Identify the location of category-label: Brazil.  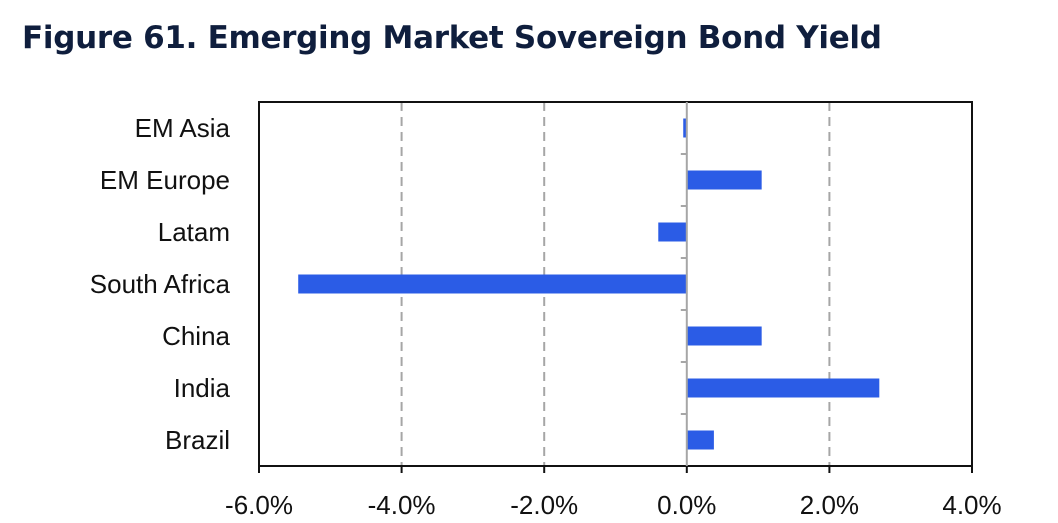
(197, 440).